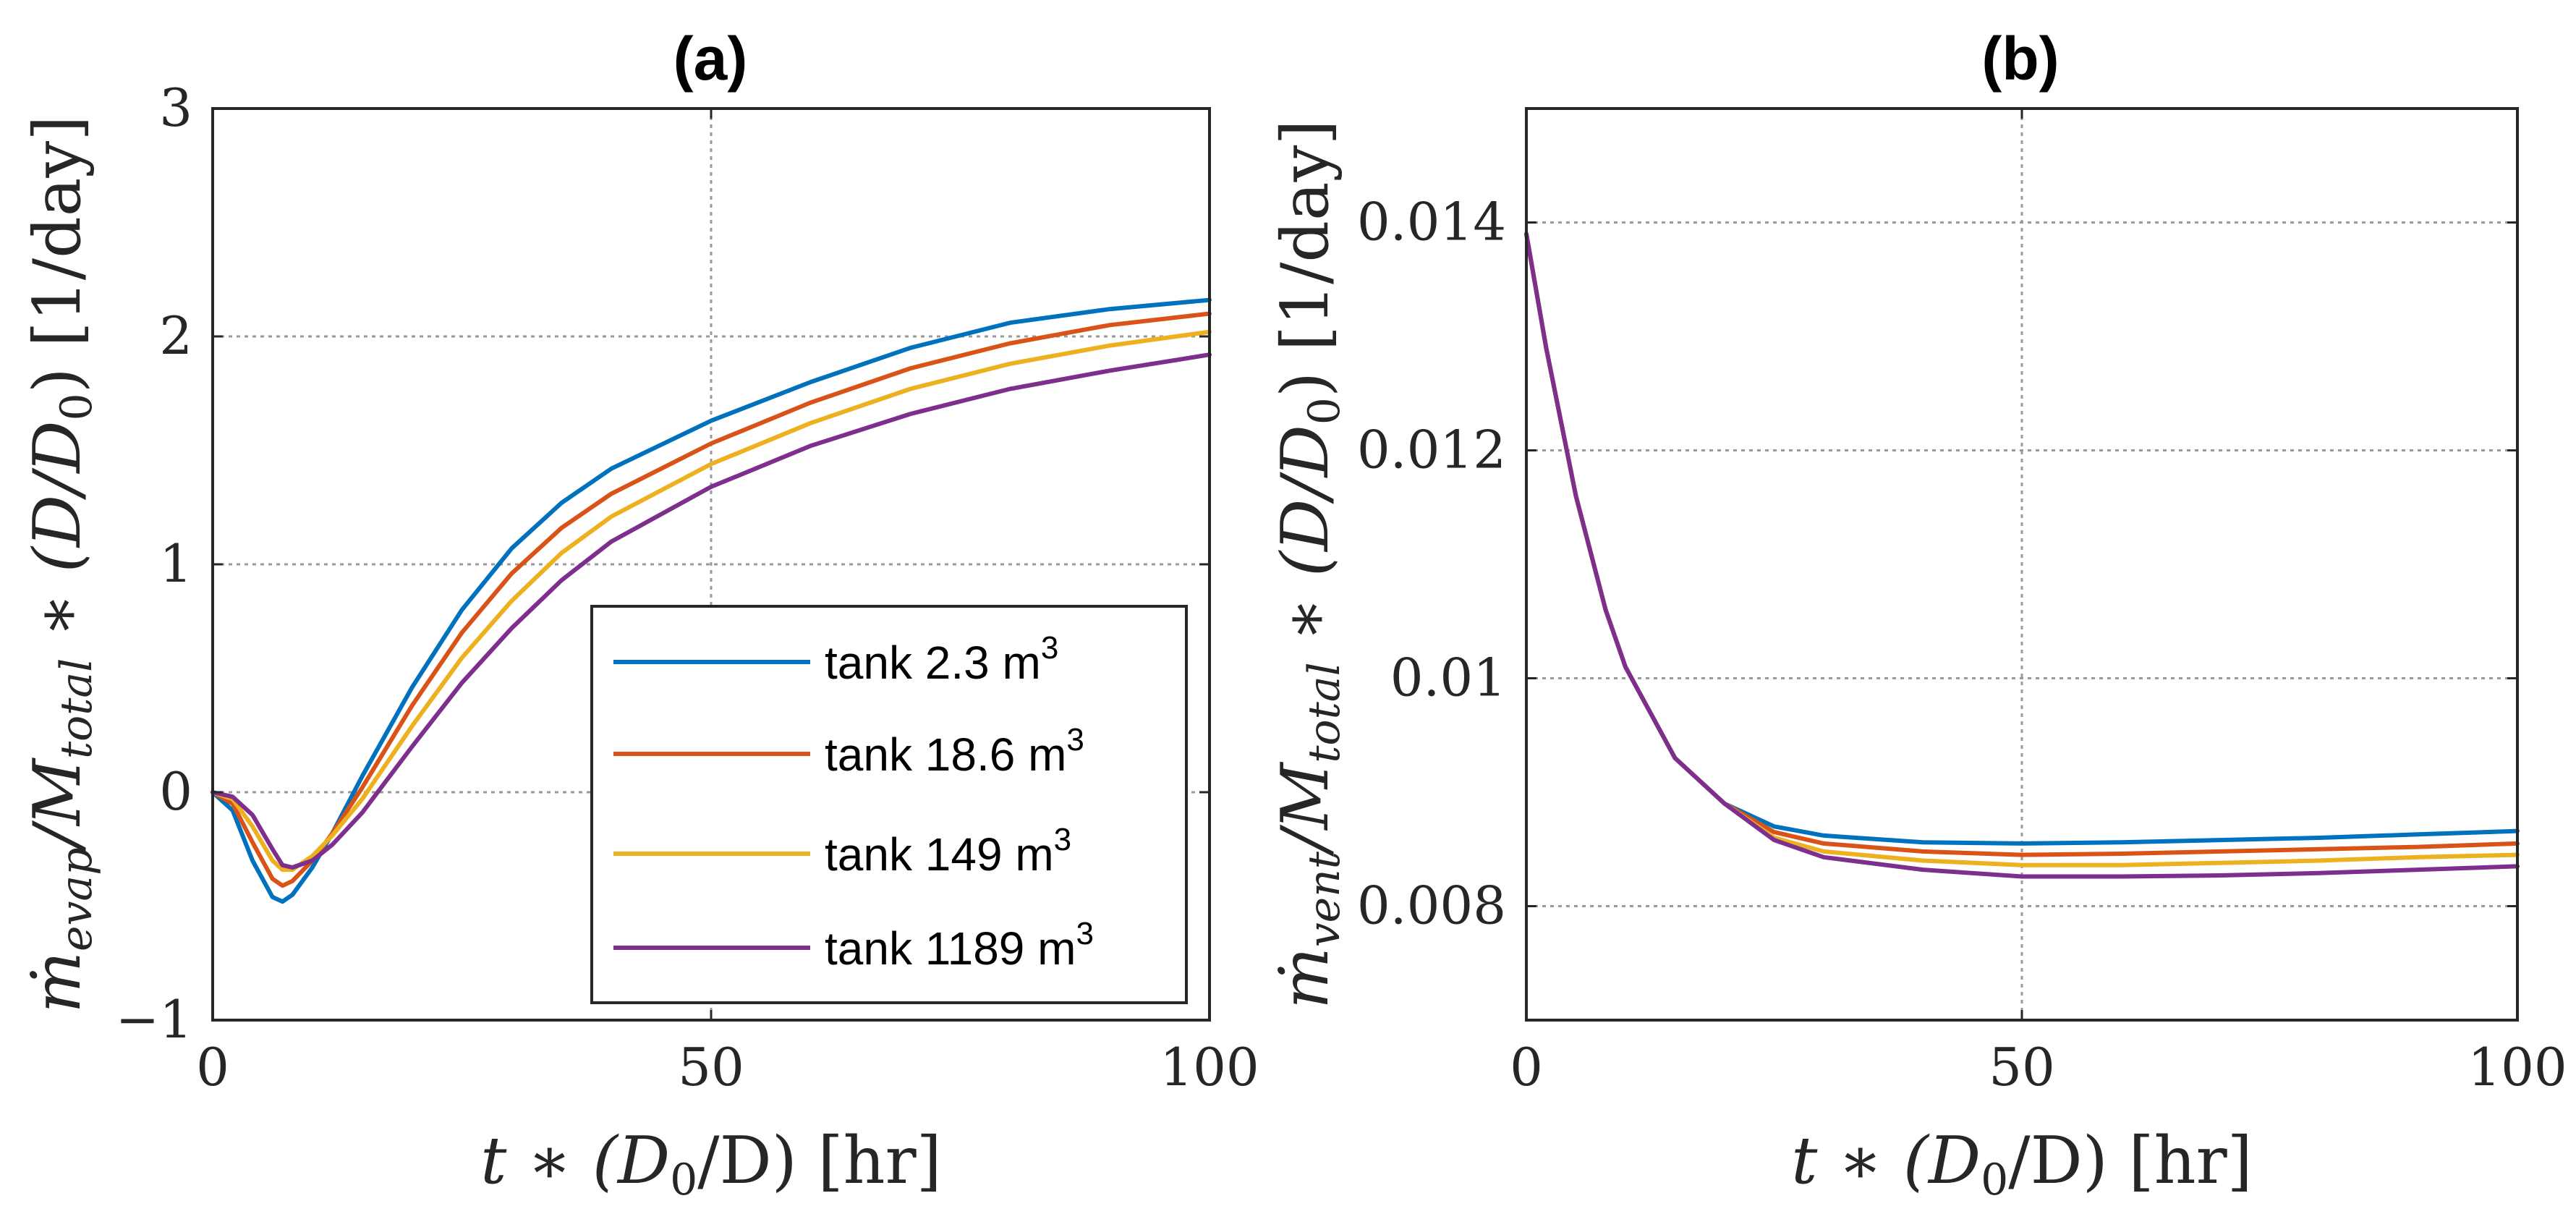  What do you see at coordinates (1305, 809) in the screenshot?
I see `panel-b-ylabel-b: /M` at bounding box center [1305, 809].